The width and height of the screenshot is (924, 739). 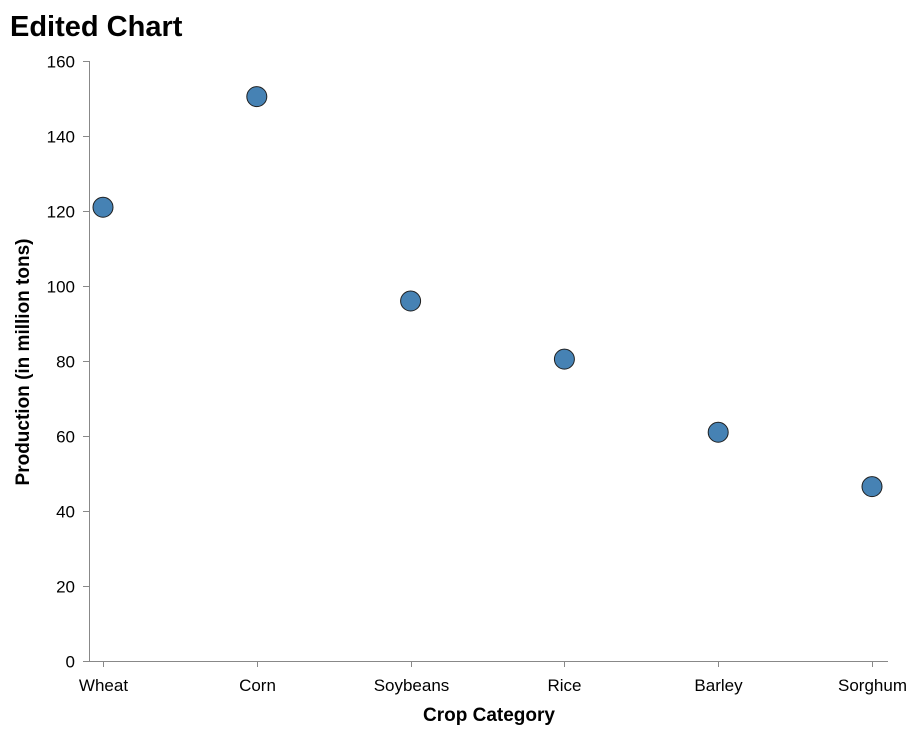 I want to click on data-point-rice, so click(x=564, y=359).